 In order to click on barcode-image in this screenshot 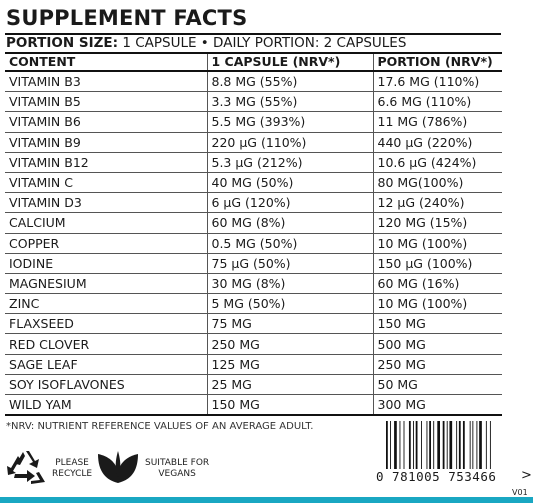, I will do `click(438, 445)`.